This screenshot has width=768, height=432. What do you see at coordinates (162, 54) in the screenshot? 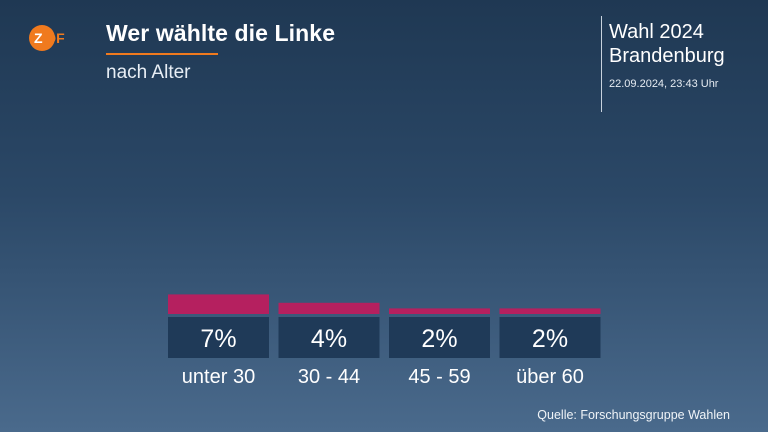
I see `title-underline` at bounding box center [162, 54].